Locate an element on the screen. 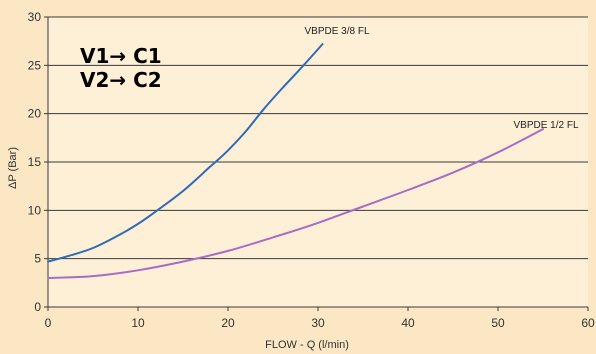  y-axis-title: ΔP (Bar) is located at coordinates (13, 168).